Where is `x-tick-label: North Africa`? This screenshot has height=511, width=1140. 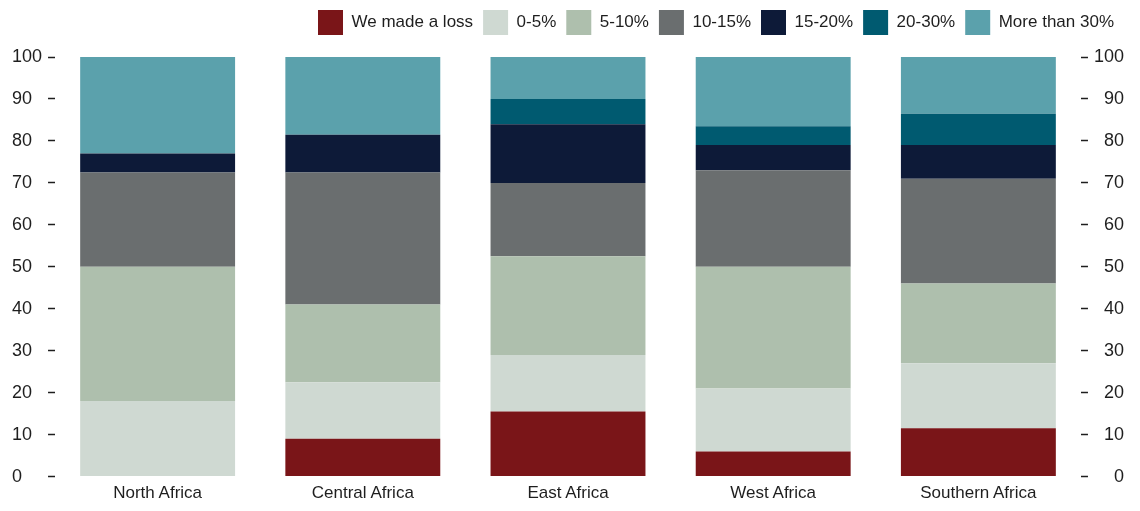 x-tick-label: North Africa is located at coordinates (158, 493).